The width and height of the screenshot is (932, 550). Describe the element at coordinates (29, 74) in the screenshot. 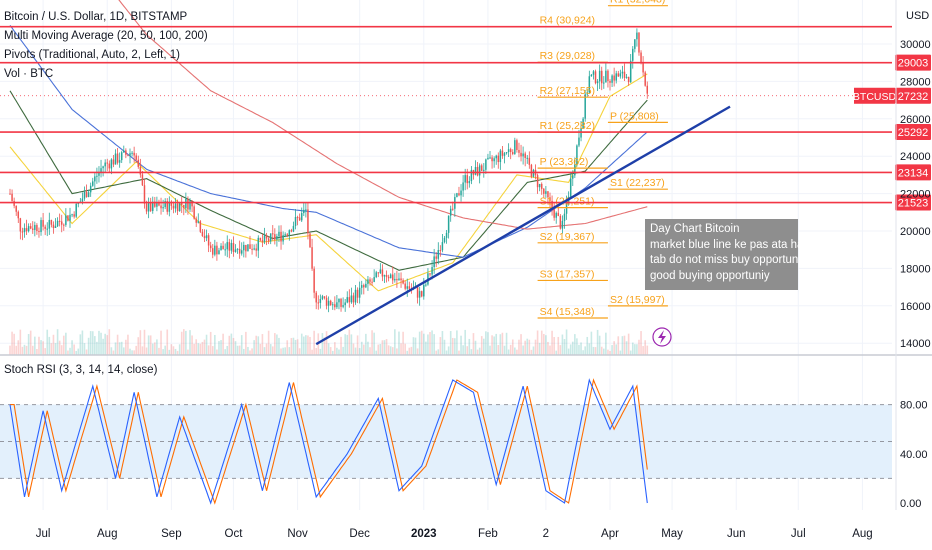

I see `volume-legend: Vol · BTC` at that location.